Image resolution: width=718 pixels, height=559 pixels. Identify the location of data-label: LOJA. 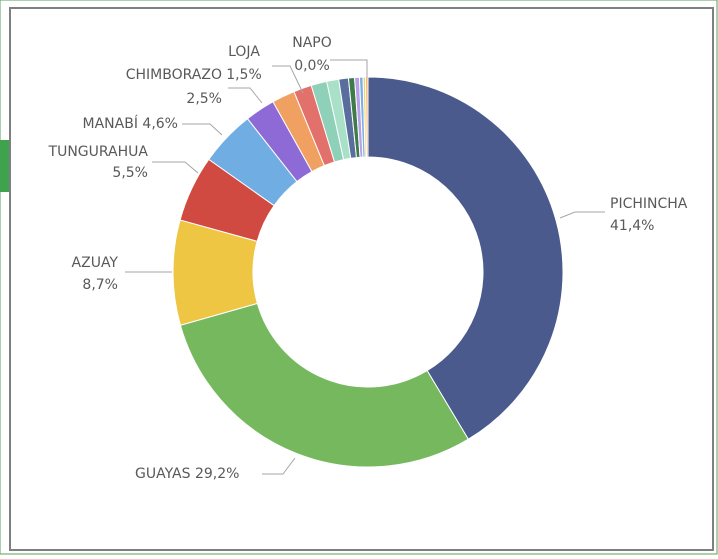
(244, 52).